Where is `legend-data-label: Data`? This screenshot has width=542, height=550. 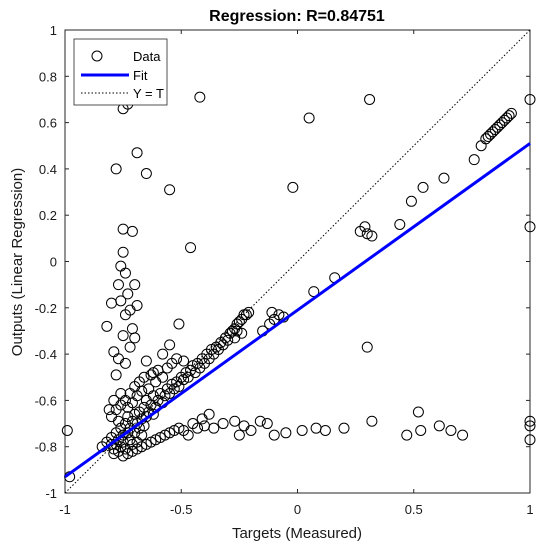 legend-data-label: Data is located at coordinates (147, 56).